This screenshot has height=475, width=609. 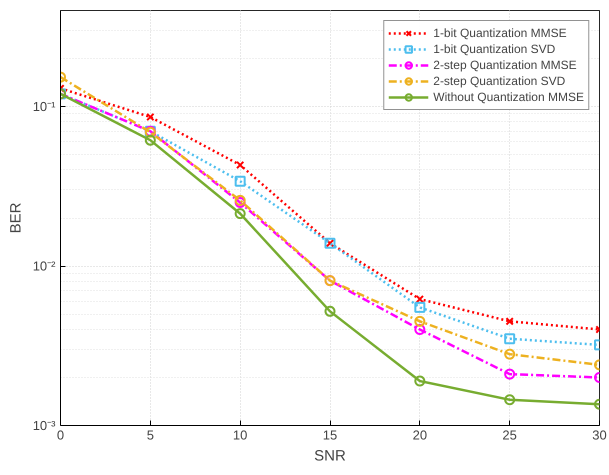 What do you see at coordinates (16, 218) in the screenshot?
I see `y-axis-title: BER` at bounding box center [16, 218].